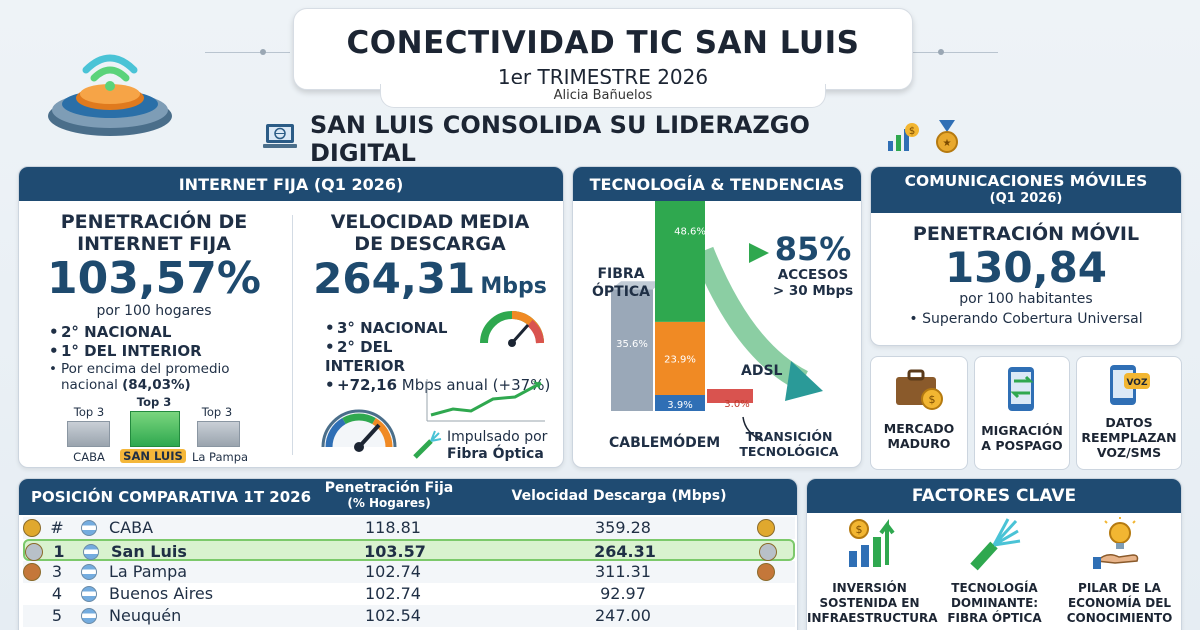 The width and height of the screenshot is (1200, 630). Describe the element at coordinates (389, 495) in the screenshot. I see `col-penetration: Penetración Fija (% Hogares)` at that location.